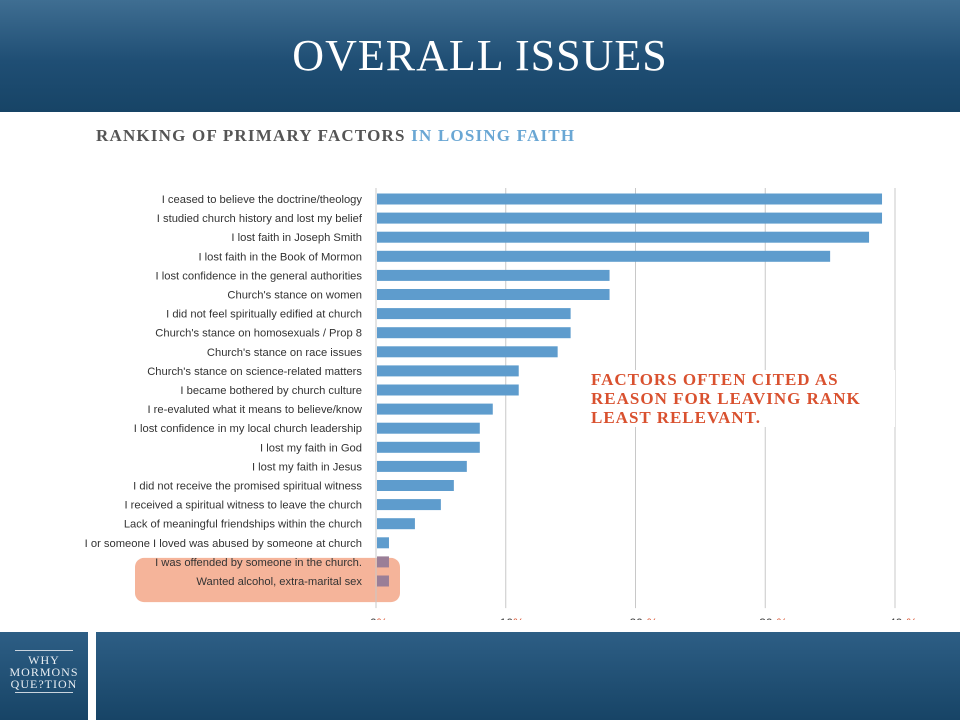 The image size is (960, 720). Describe the element at coordinates (294, 296) in the screenshot. I see `category-label: Church's stance on women` at that location.